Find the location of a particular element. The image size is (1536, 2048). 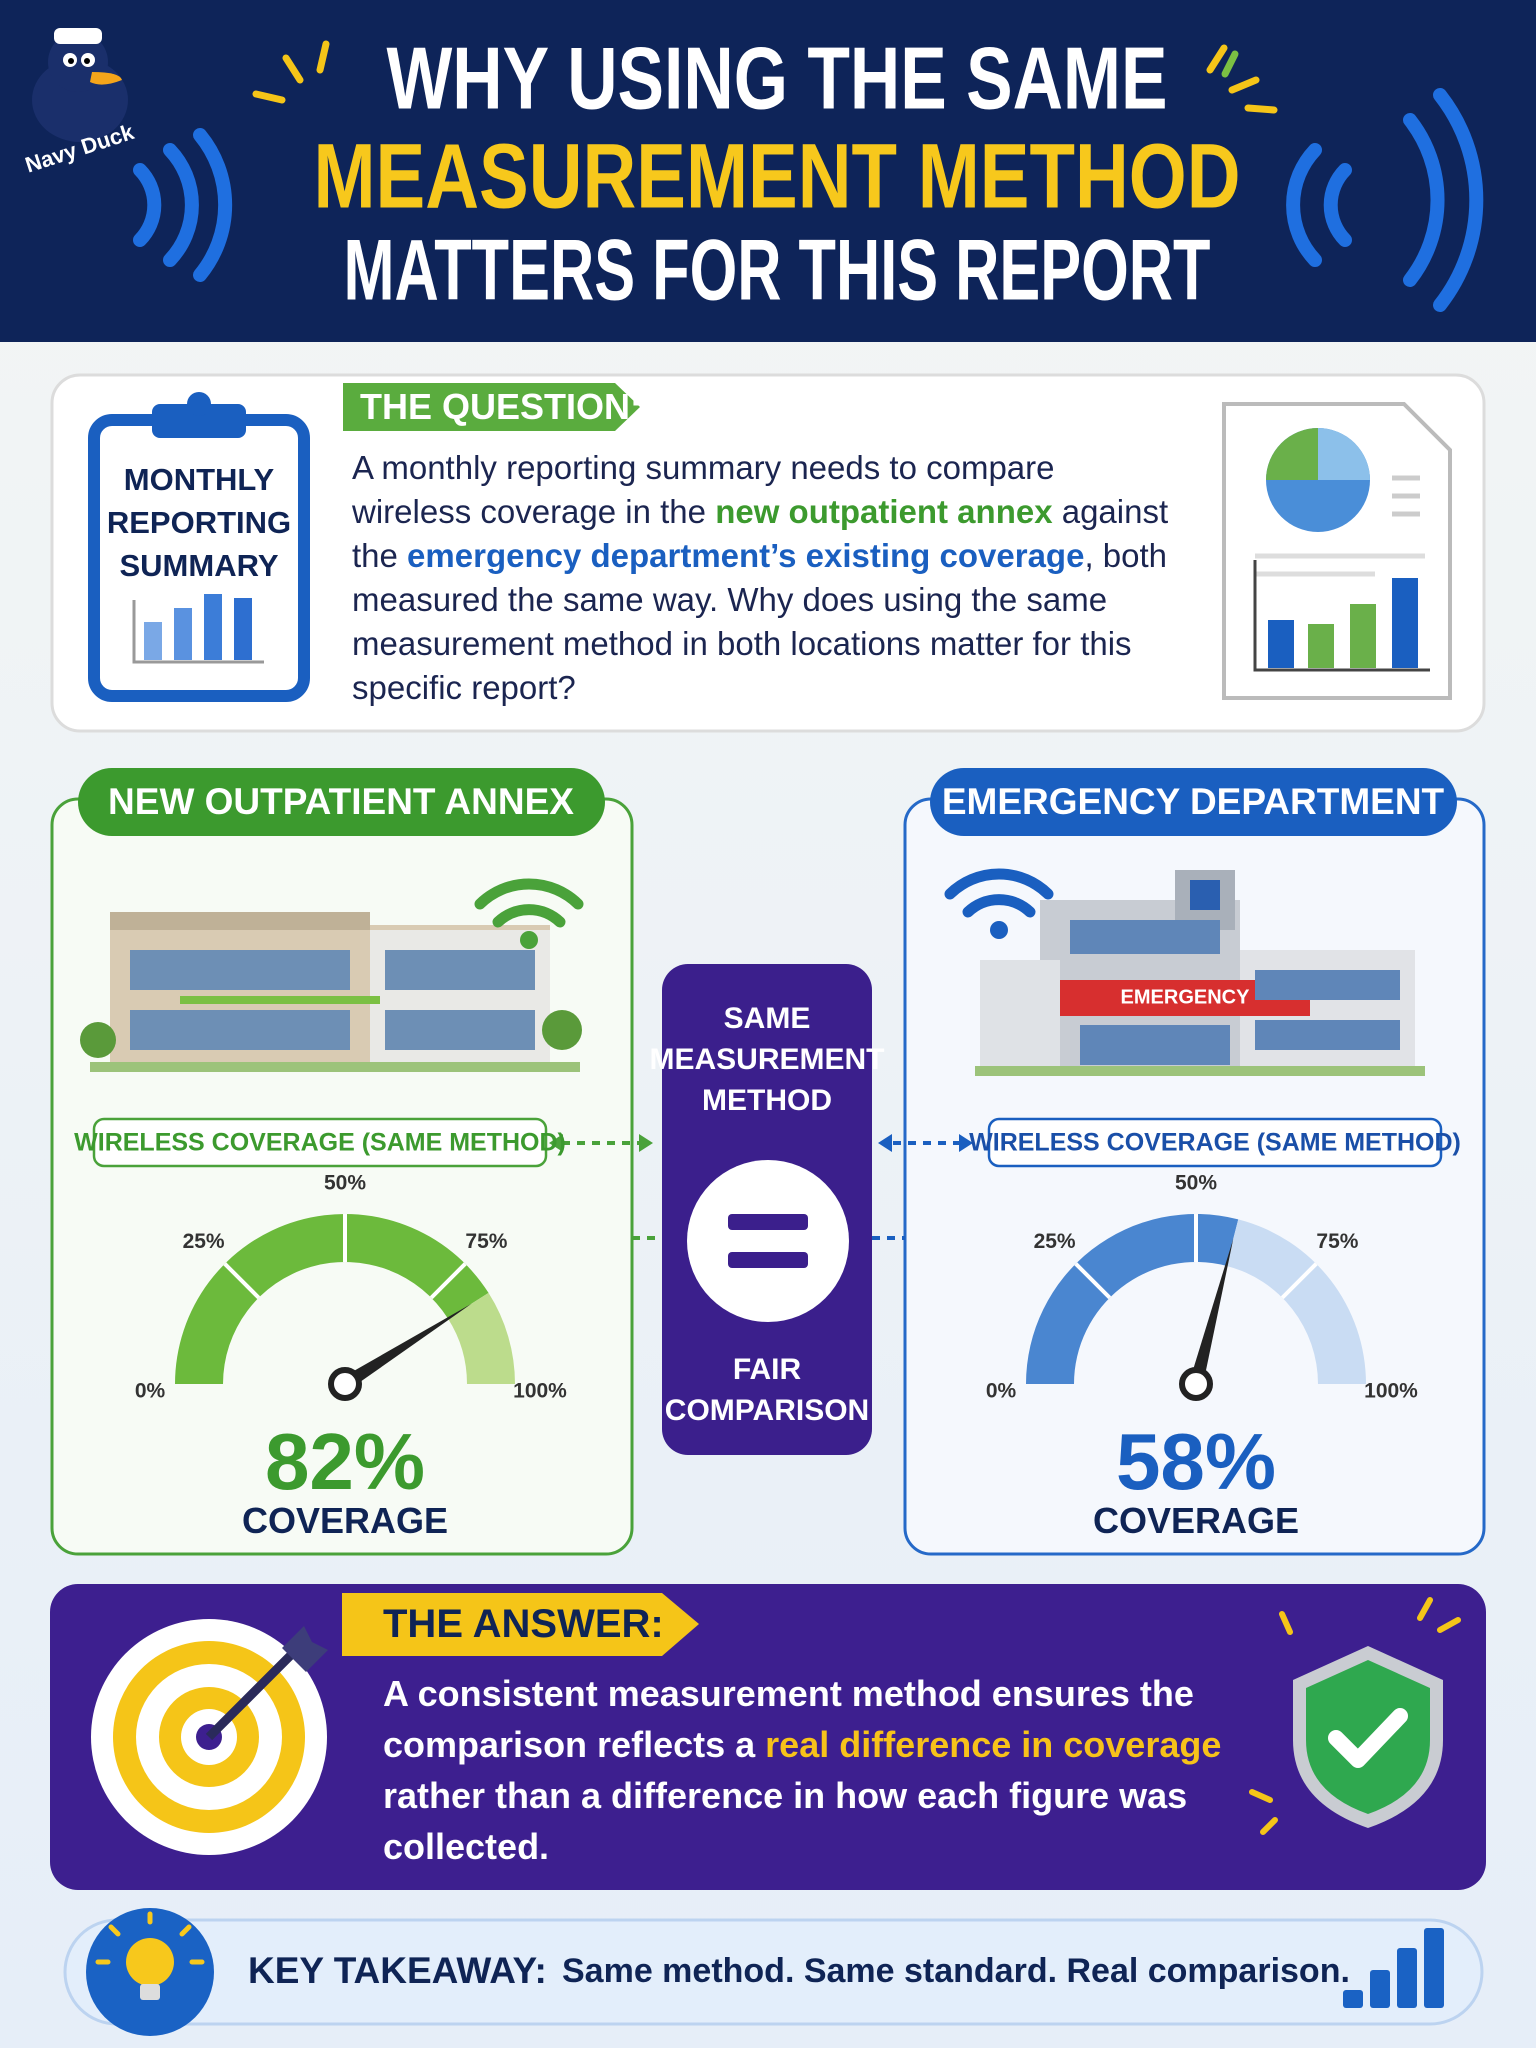

target-icon is located at coordinates (209, 1737).